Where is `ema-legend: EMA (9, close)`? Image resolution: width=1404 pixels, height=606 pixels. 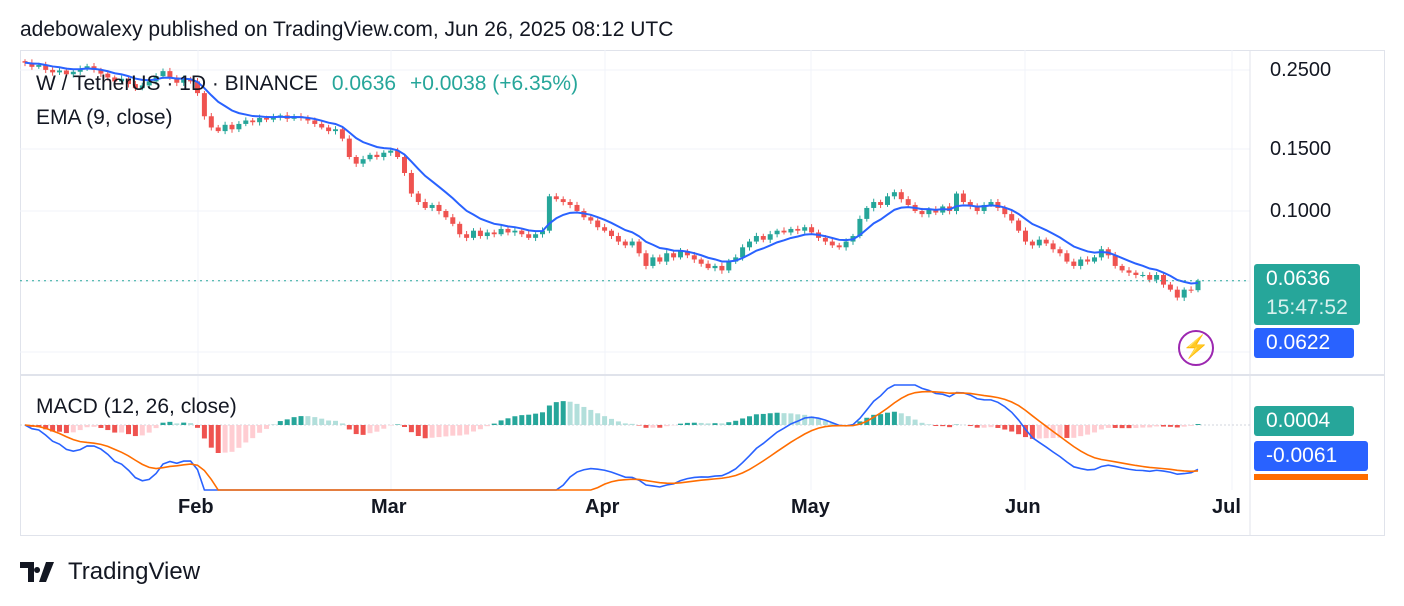 ema-legend: EMA (9, close) is located at coordinates (104, 117).